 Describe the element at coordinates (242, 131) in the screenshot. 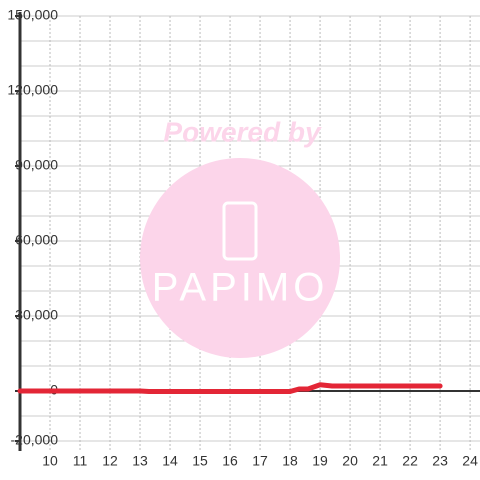

I see `watermark-text: Powered by` at that location.